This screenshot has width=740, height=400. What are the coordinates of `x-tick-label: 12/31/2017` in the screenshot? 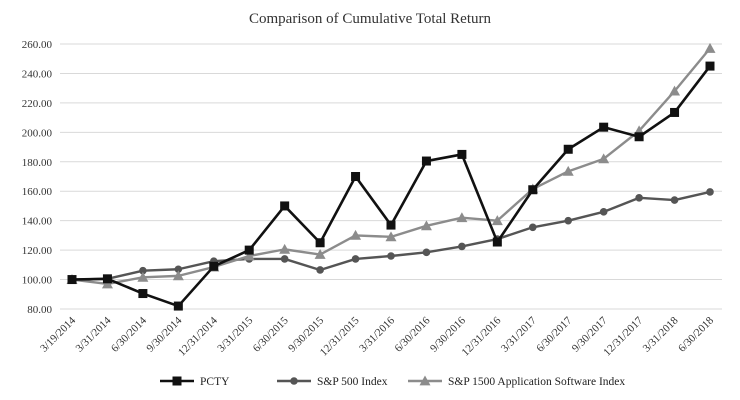 It's located at (623, 336).